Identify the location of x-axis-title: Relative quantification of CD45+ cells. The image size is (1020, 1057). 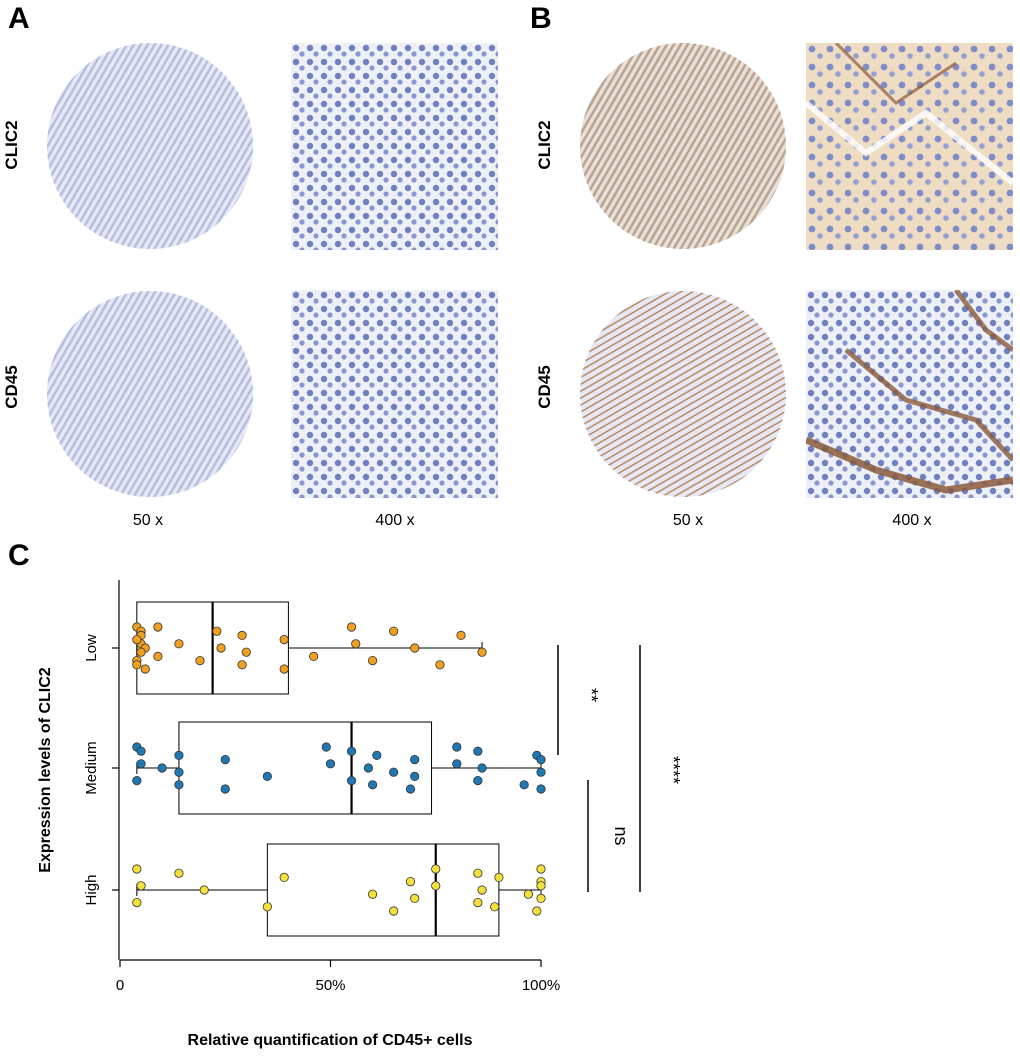
(330, 1040).